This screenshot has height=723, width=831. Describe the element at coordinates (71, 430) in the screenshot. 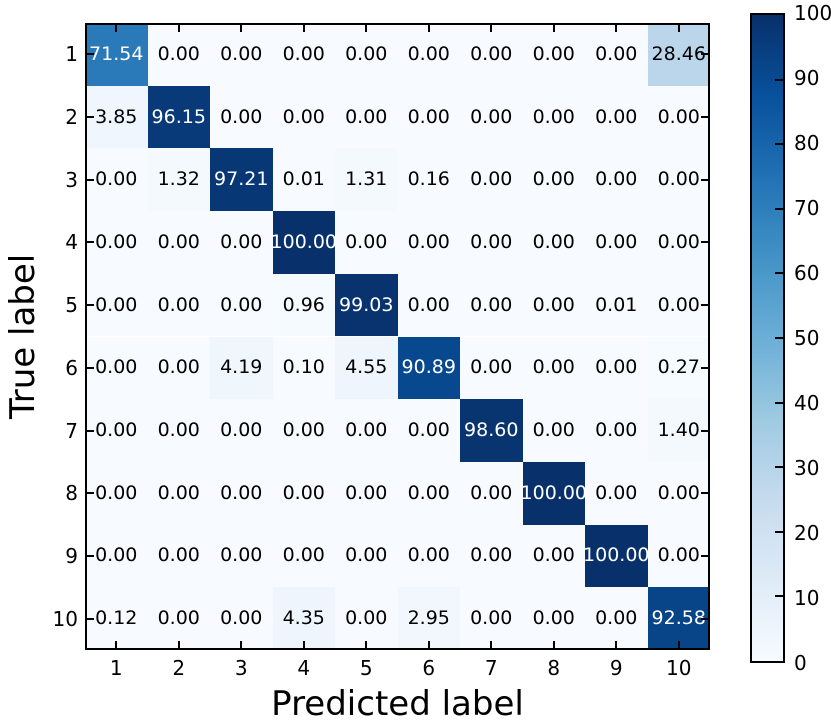

I see `y-tick-label: 7` at that location.